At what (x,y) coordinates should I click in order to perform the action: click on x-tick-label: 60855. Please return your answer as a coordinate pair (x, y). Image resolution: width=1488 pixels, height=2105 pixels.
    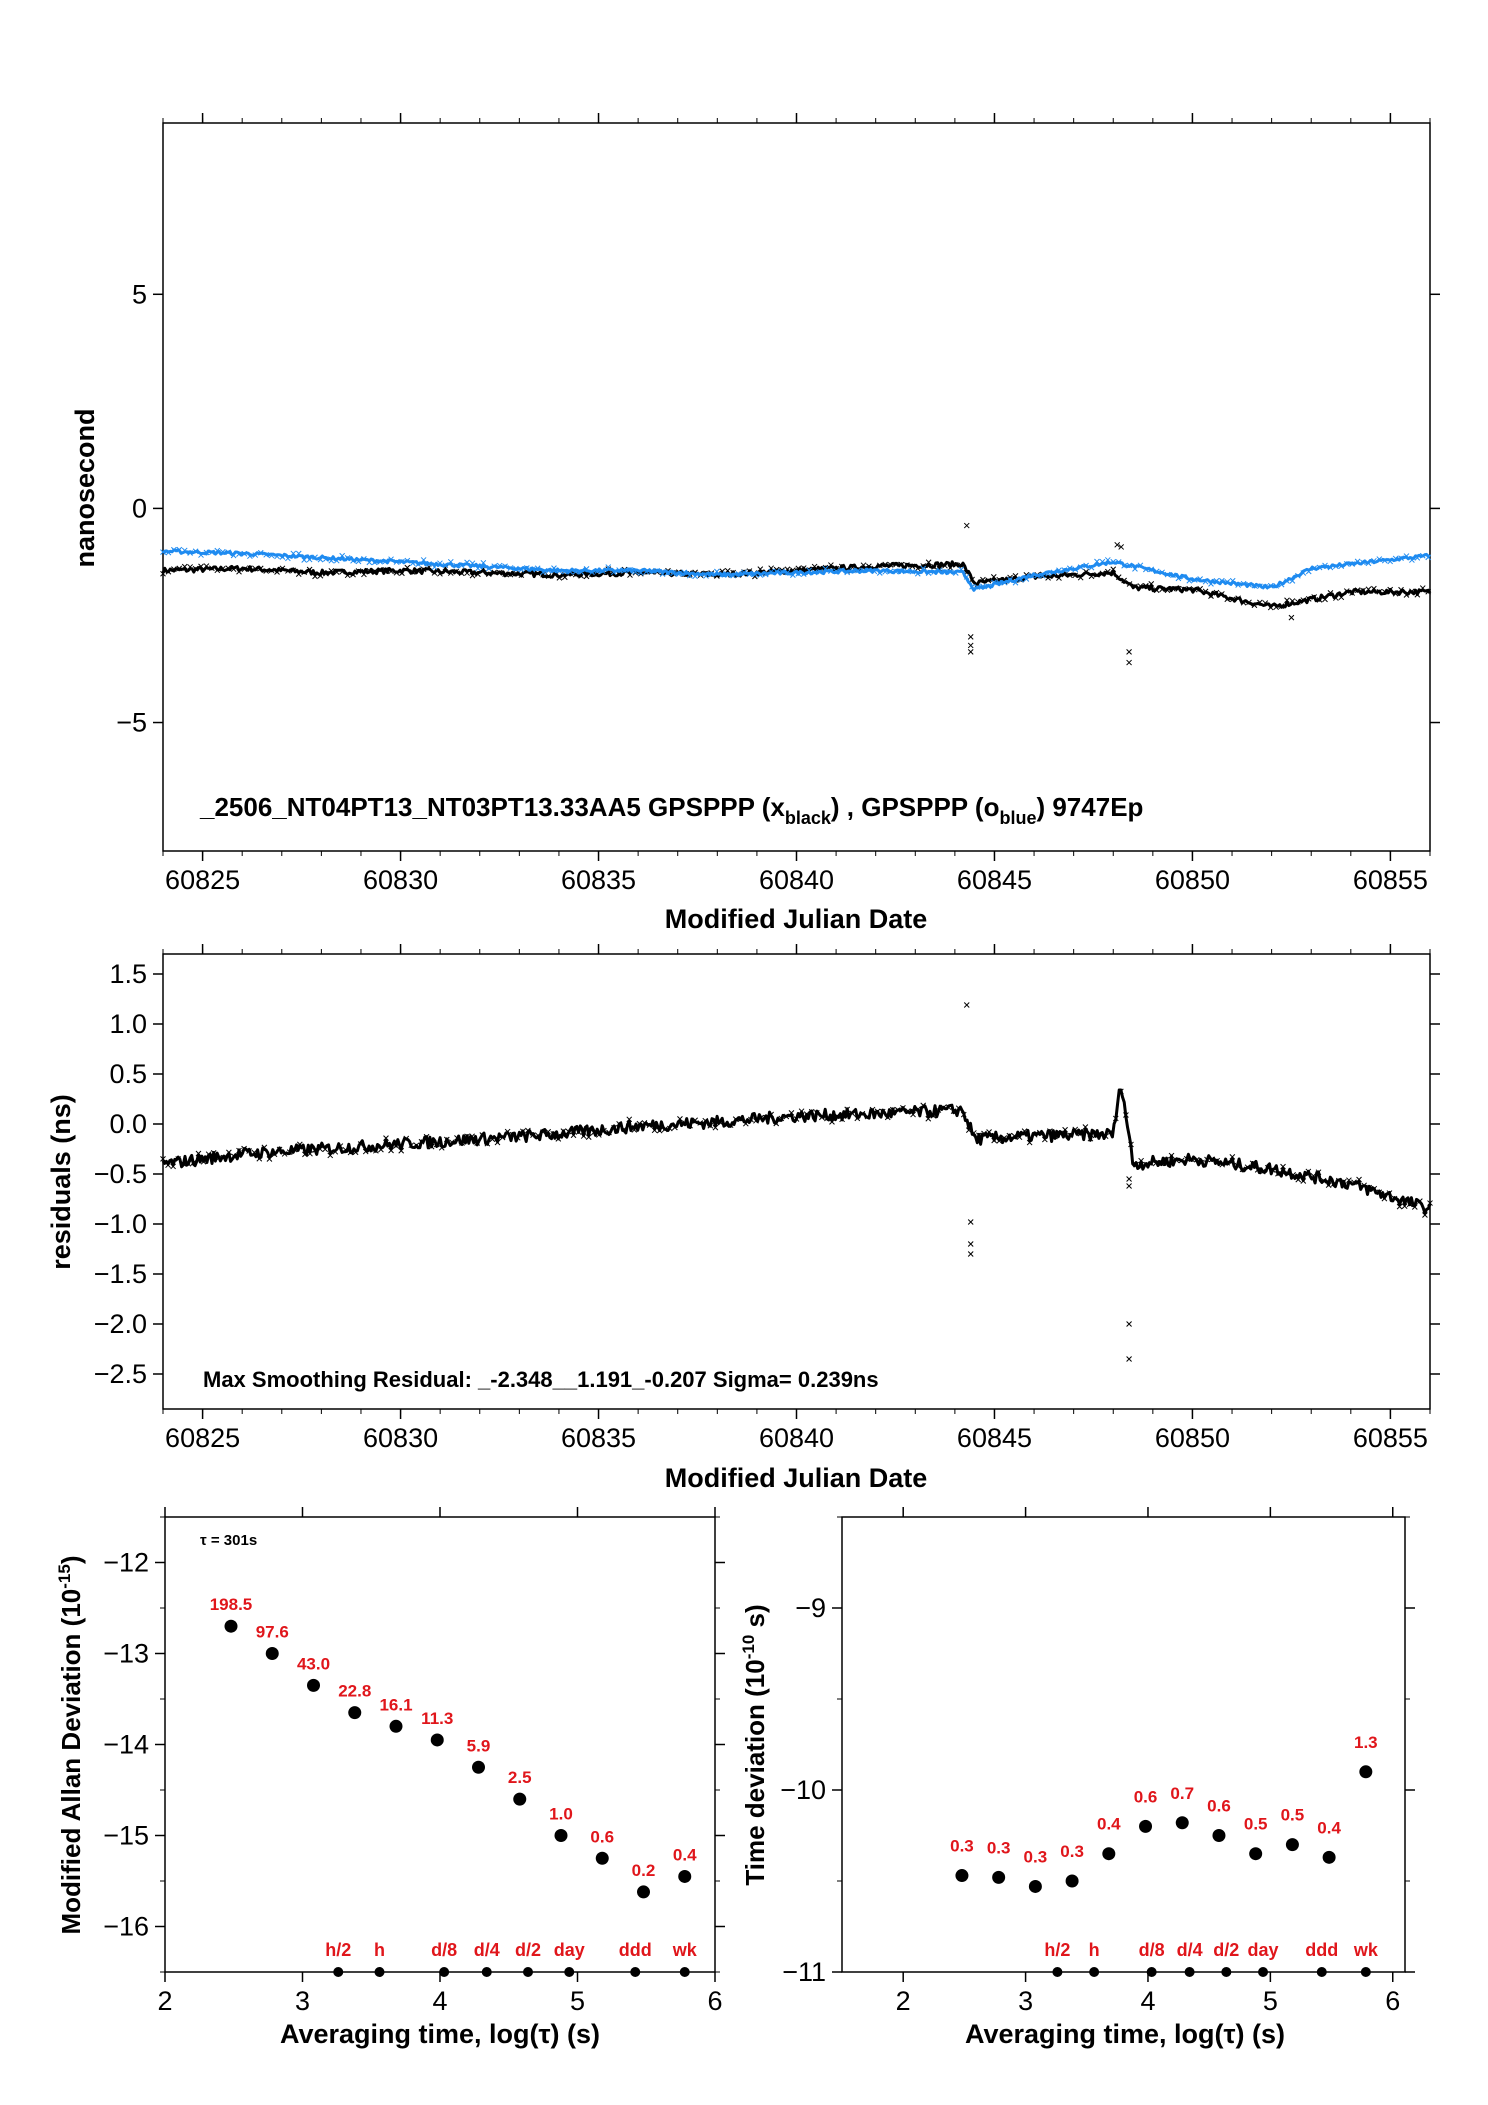
    Looking at the image, I should click on (1390, 1438).